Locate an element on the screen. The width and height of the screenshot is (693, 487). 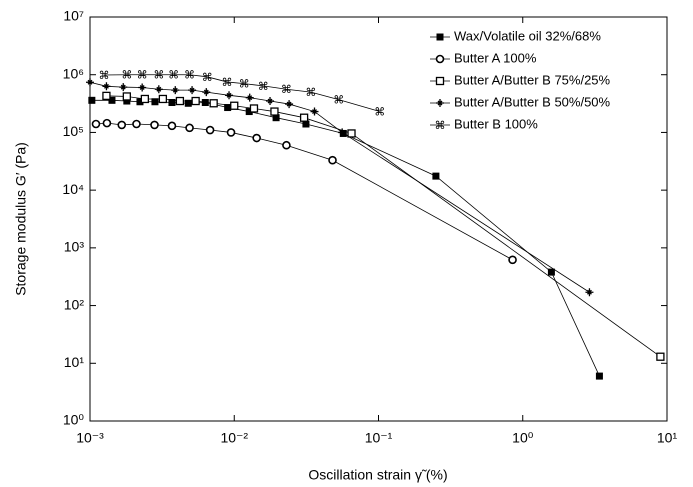
x-tick-label: 10⁰ is located at coordinates (523, 438).